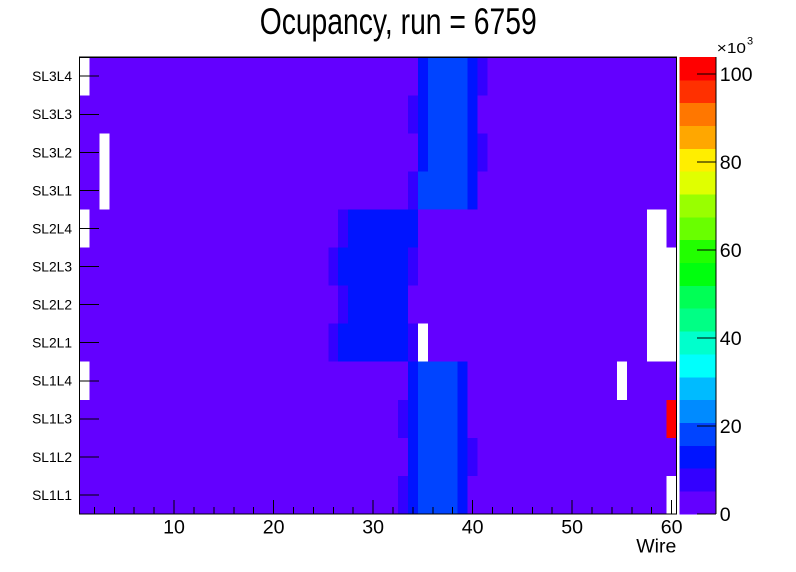 The image size is (796, 572). I want to click on svg-text: 50, so click(572, 527).